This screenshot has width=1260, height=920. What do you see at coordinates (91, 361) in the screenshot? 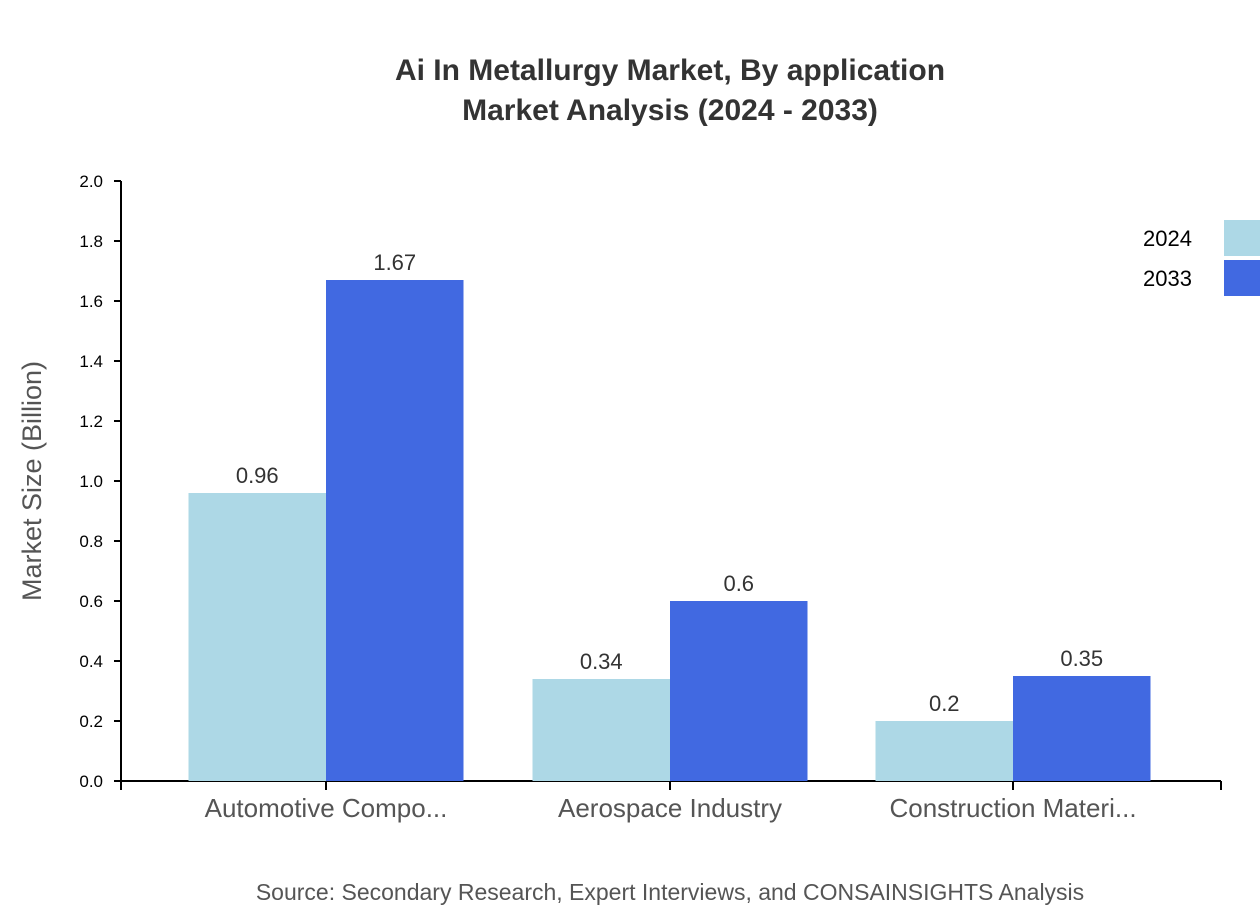
I see `y-tick-label: 1.4` at bounding box center [91, 361].